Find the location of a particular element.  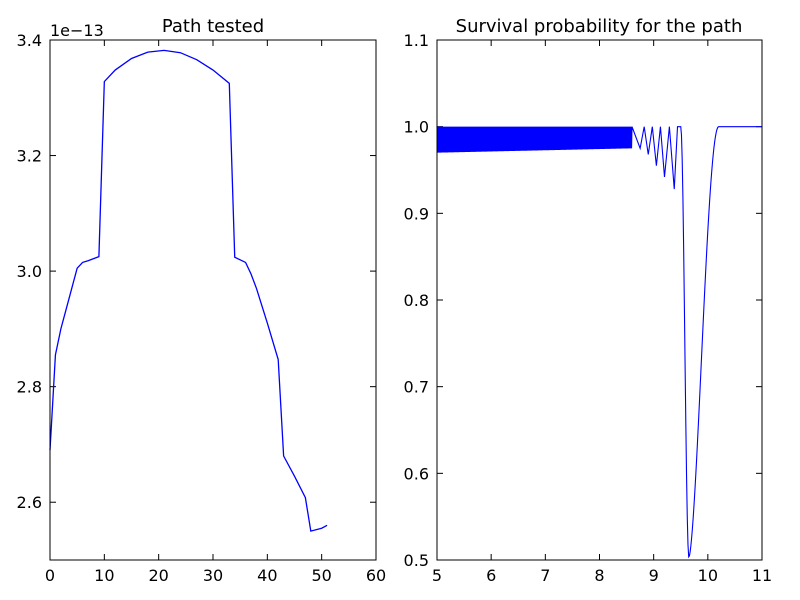

chart-title: Path tested is located at coordinates (213, 26).